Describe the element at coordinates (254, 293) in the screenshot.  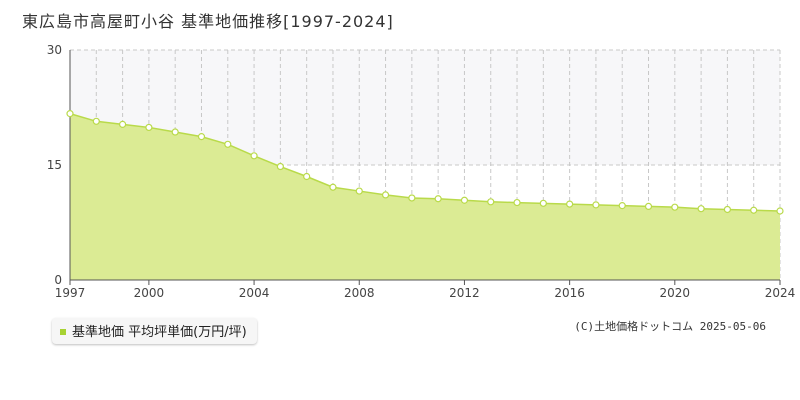
I see `x-tick-label: 2004` at that location.